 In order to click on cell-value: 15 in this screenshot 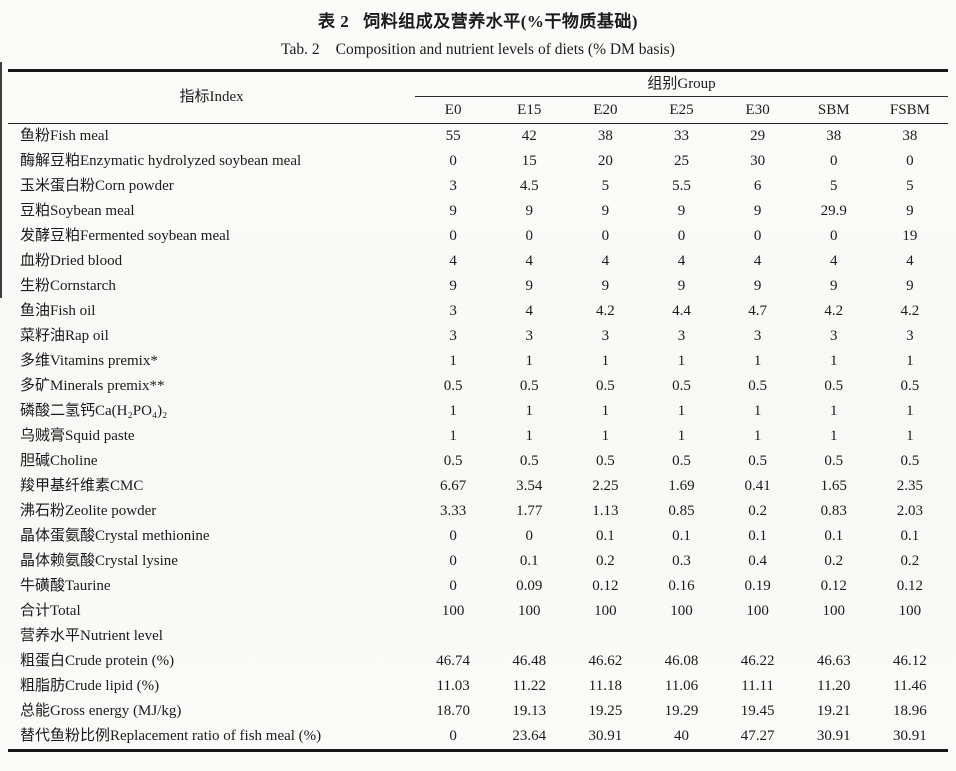, I will do `click(529, 161)`.